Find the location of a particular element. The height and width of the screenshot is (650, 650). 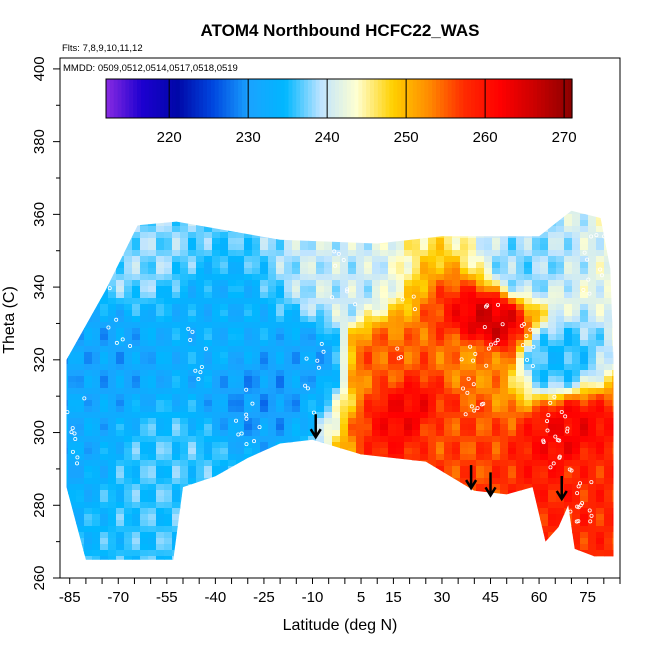

y-tick-label: 280 is located at coordinates (39, 505).